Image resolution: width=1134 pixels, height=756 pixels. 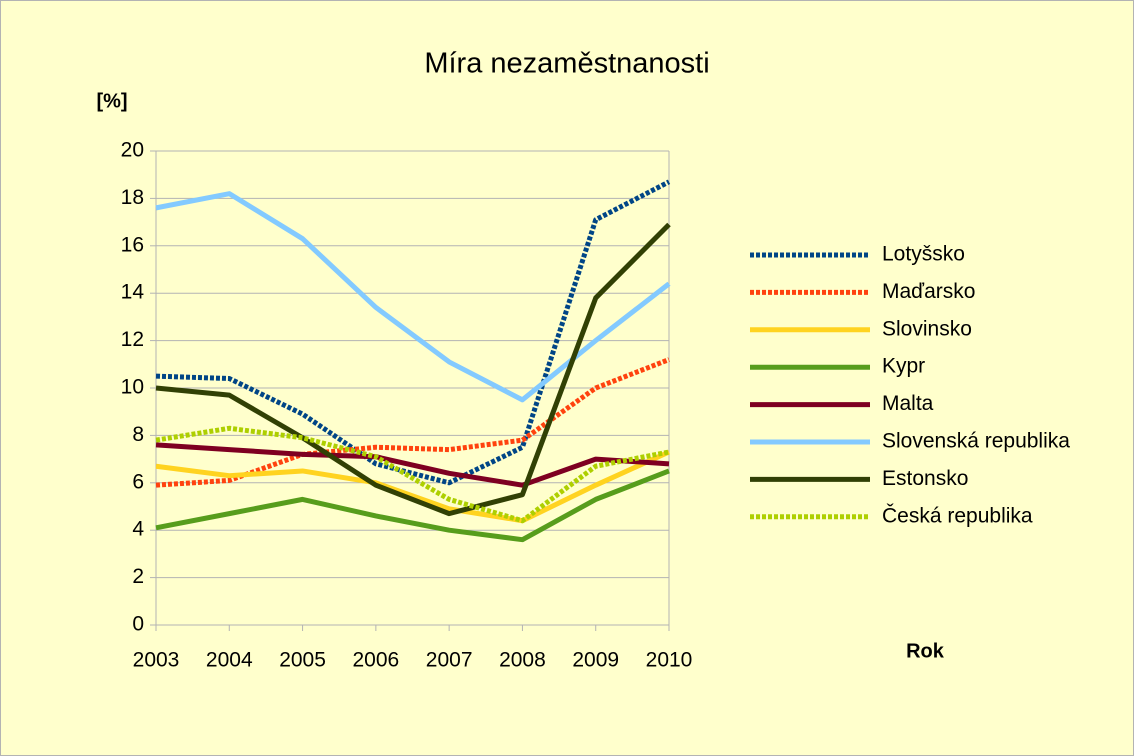 What do you see at coordinates (927, 328) in the screenshot?
I see `legend-label: Slovinsko` at bounding box center [927, 328].